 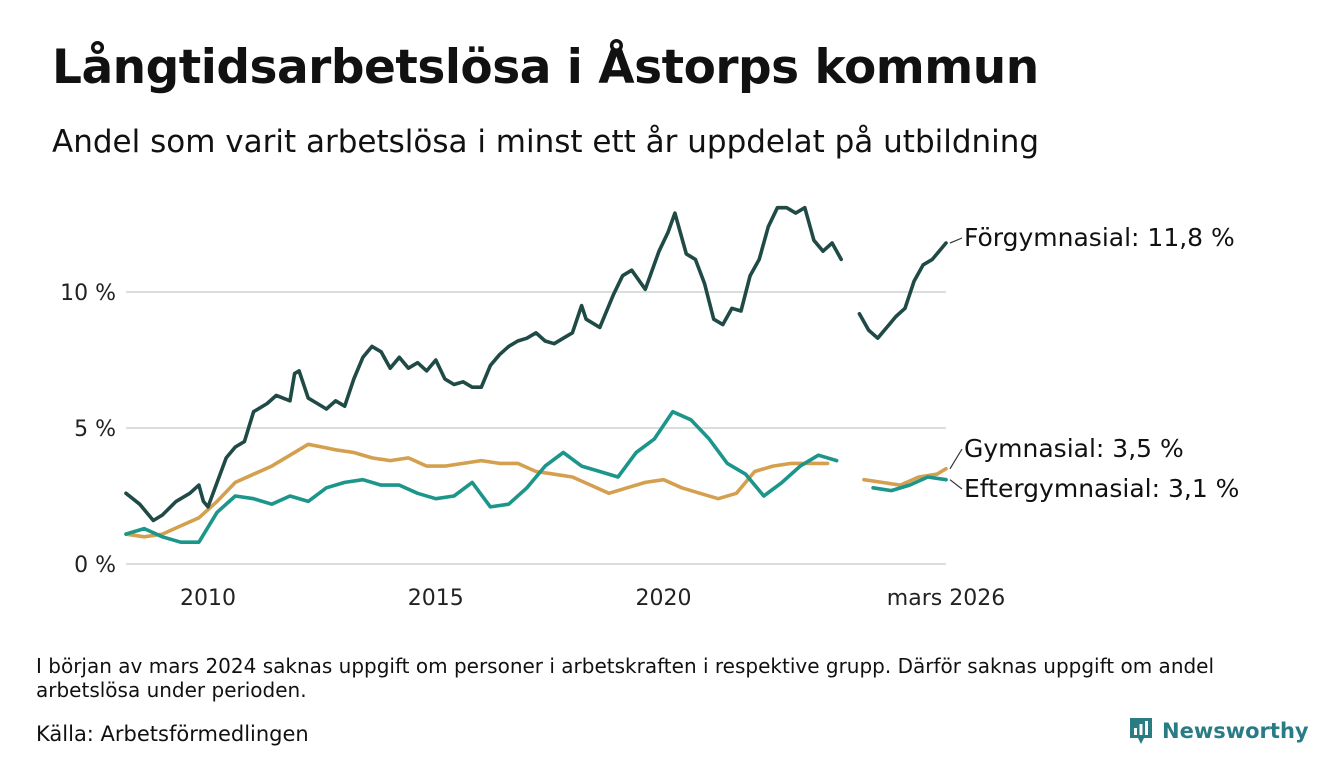 I want to click on series-line-gymnasial, so click(x=536, y=490).